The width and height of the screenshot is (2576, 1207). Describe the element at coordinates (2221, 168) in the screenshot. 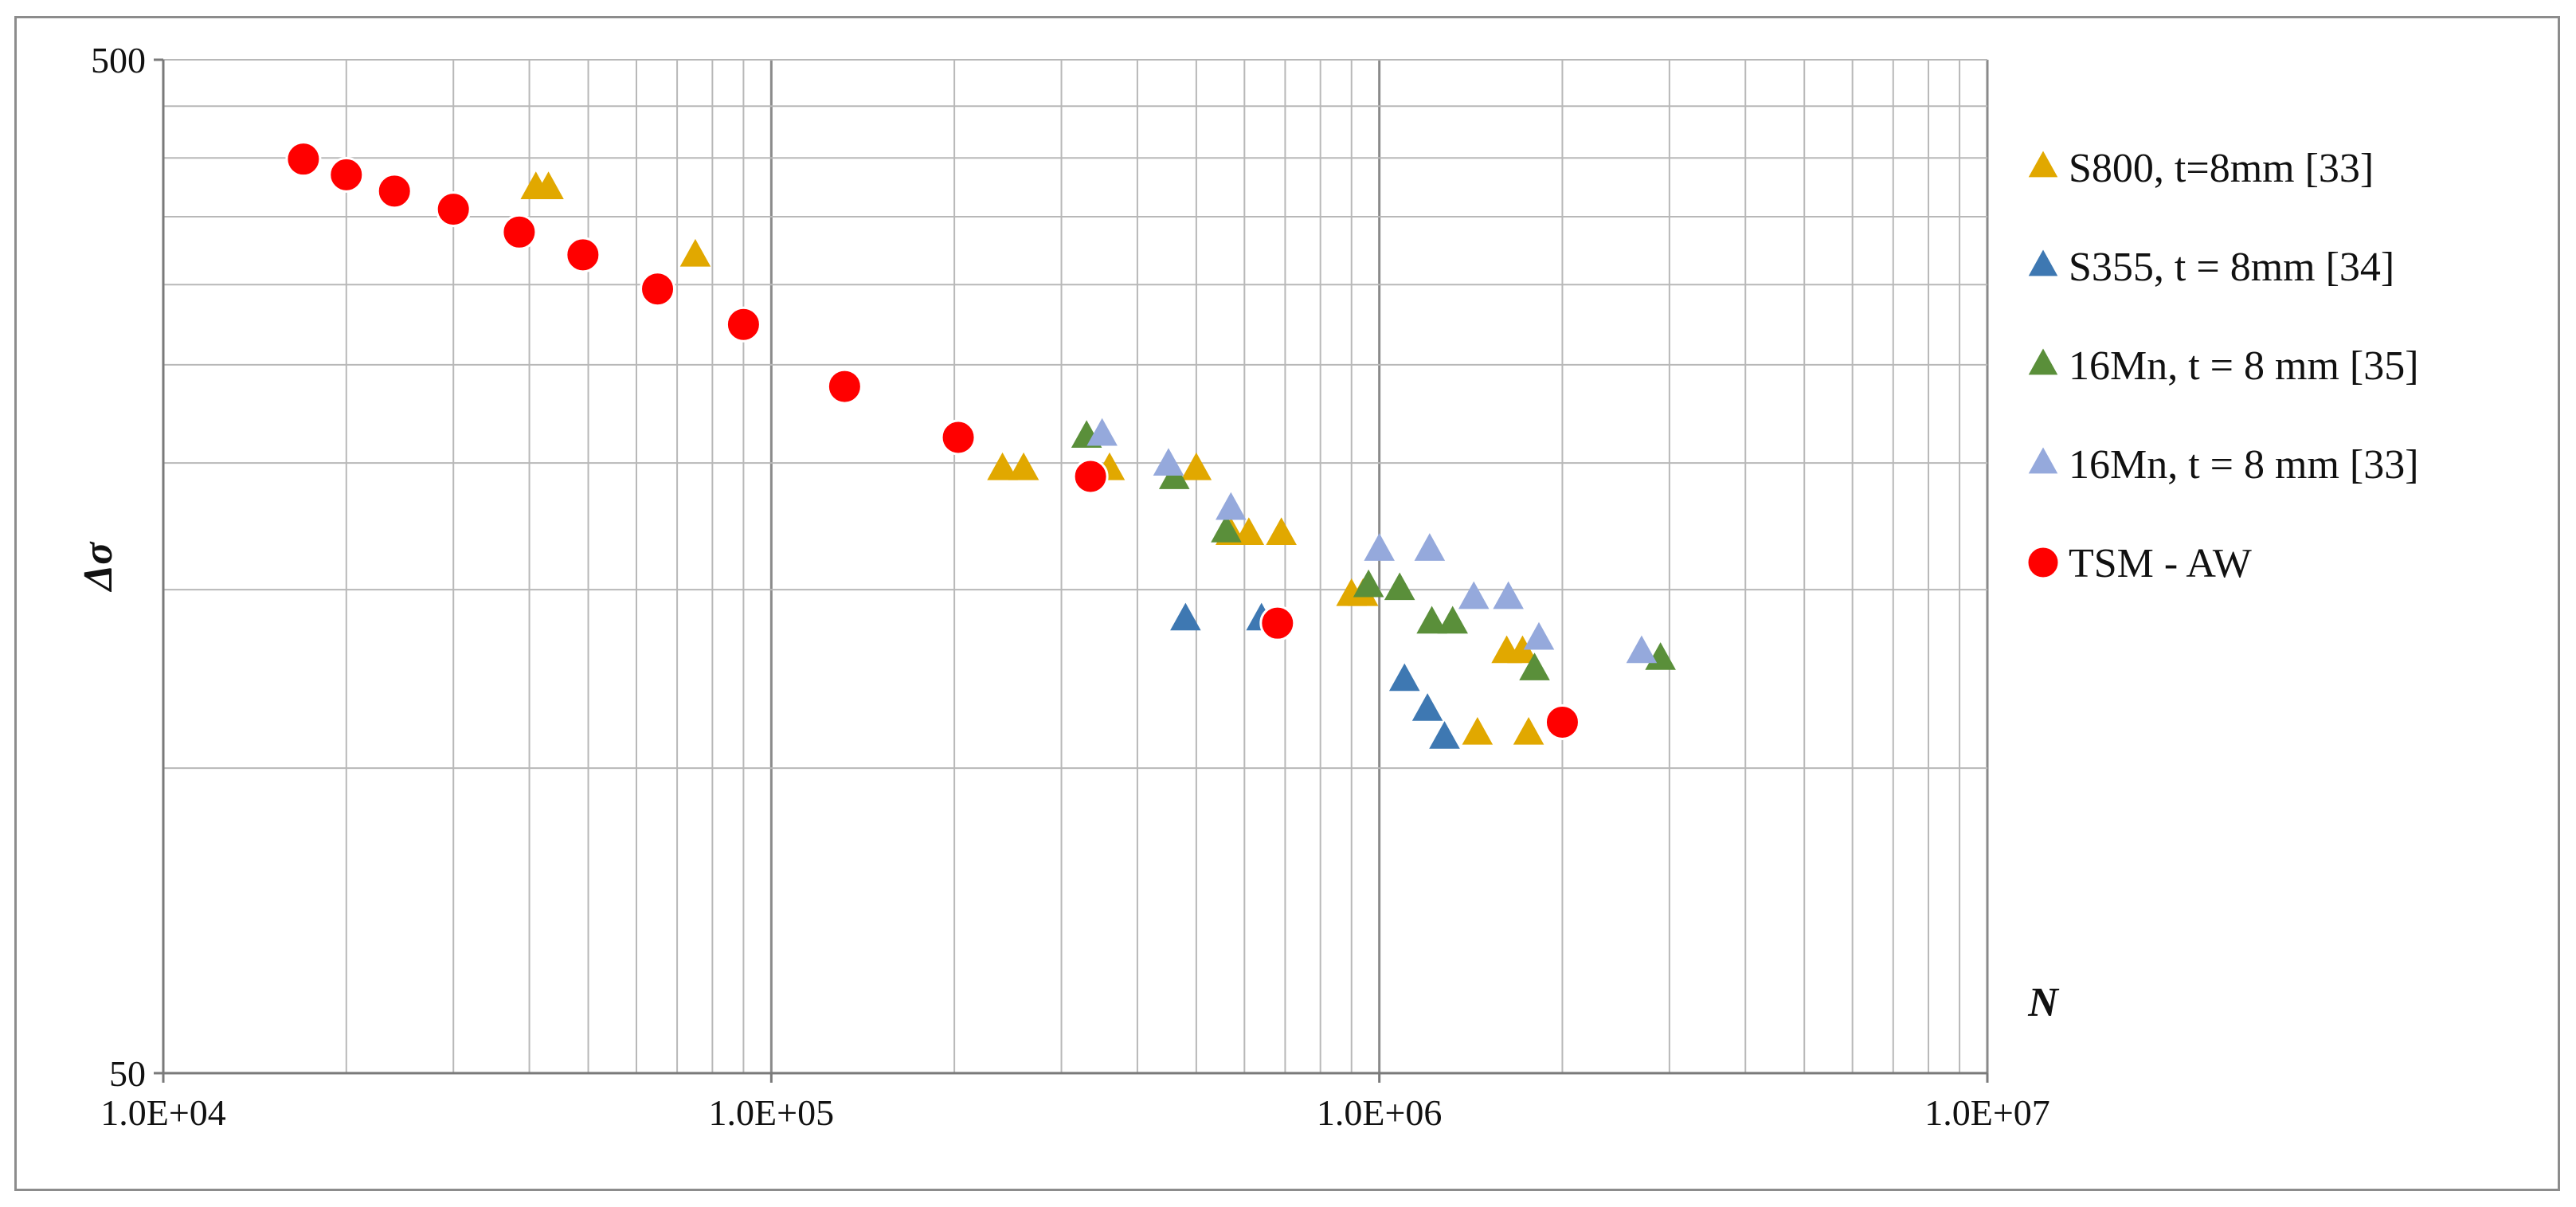

I see `legend-entry: S800, t=8mm [33]` at that location.